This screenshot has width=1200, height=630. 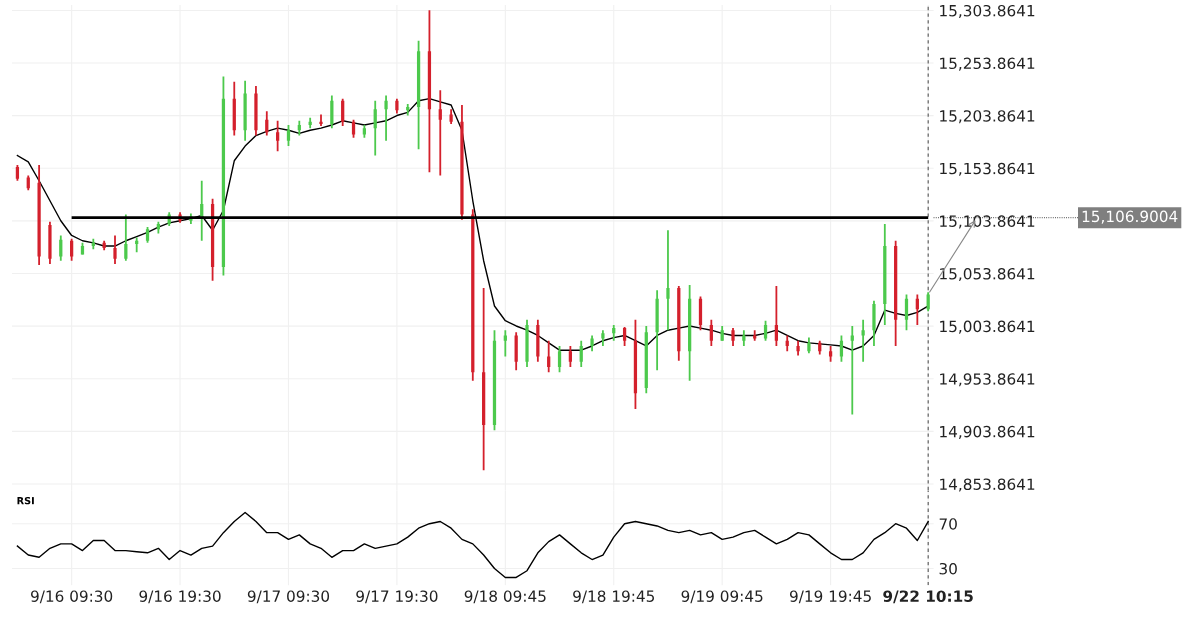 I want to click on y-tick-label: 15,003.8641, so click(x=987, y=327).